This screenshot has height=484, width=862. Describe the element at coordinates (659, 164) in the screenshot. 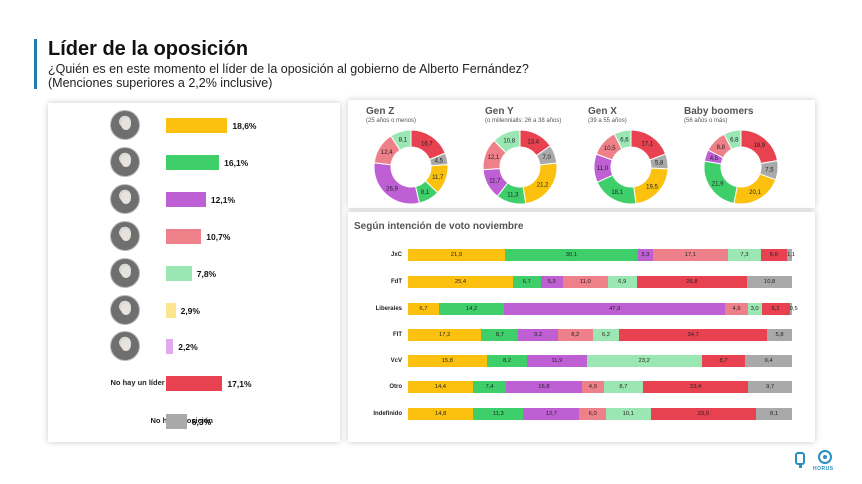

I see `donut-slice-label: 5,8` at that location.